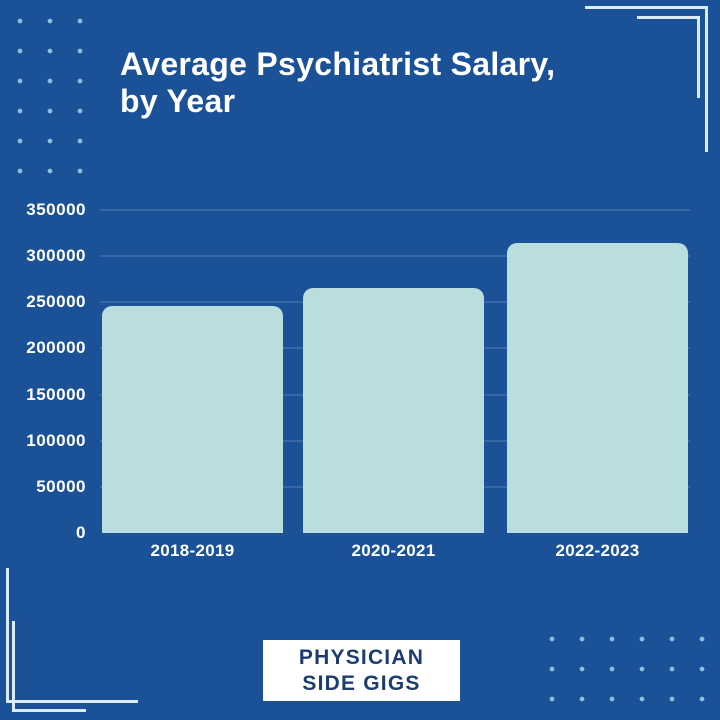 Image resolution: width=720 pixels, height=720 pixels. I want to click on y-axis-tick-label: 250000, so click(56, 302).